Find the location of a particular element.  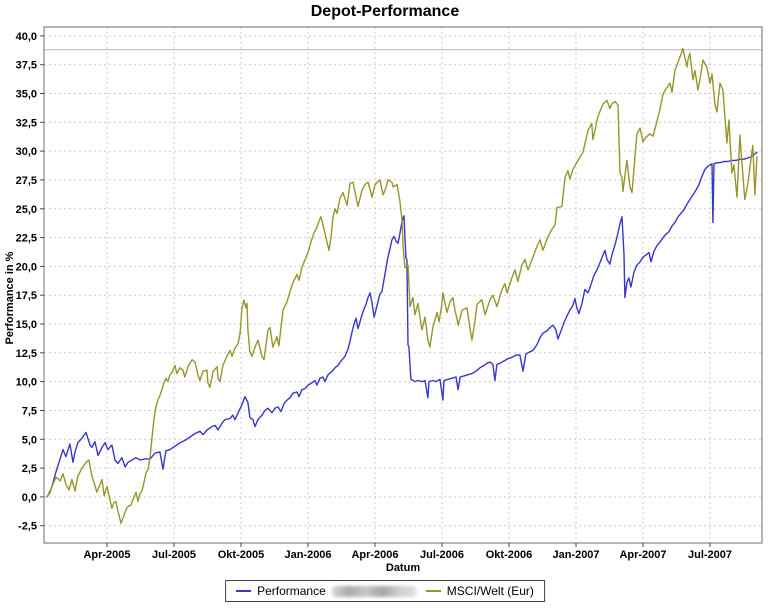

x-tick-label: Jul-2007 is located at coordinates (710, 555).